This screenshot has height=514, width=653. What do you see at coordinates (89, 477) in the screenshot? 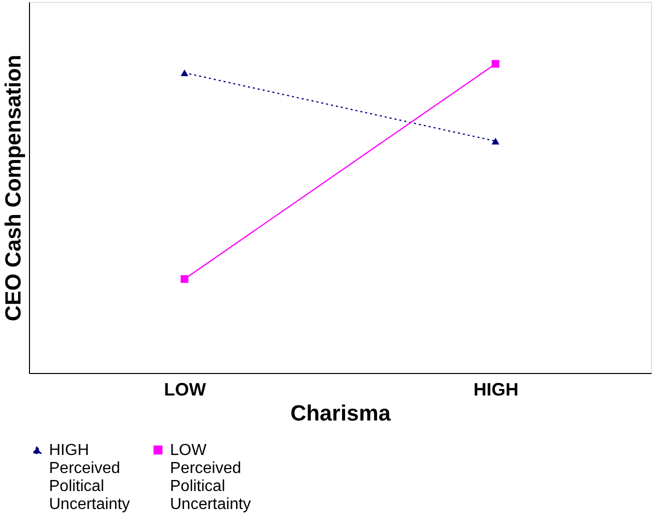
I see `legend-label: HIGH Perceived Political Uncertainty` at bounding box center [89, 477].